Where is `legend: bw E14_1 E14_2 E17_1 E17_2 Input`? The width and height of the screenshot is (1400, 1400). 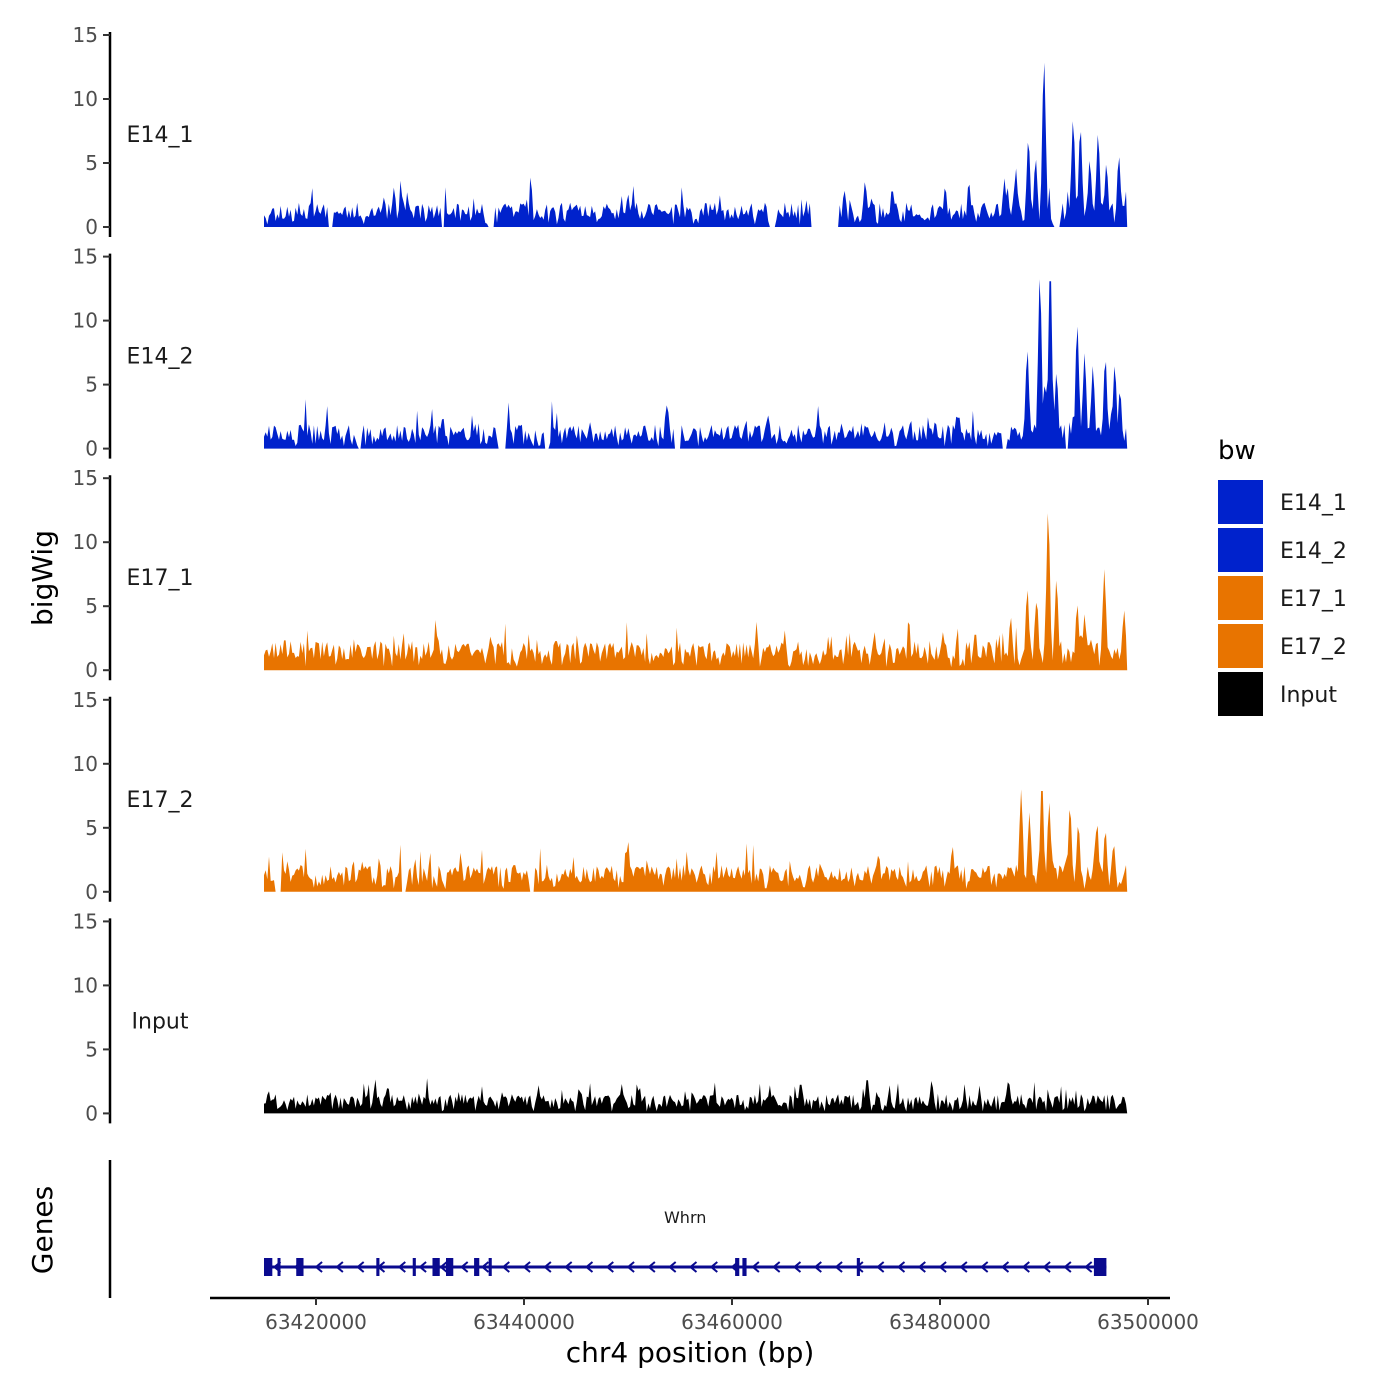 legend: bw E14_1 E14_2 E17_1 E17_2 Input is located at coordinates (1282, 576).